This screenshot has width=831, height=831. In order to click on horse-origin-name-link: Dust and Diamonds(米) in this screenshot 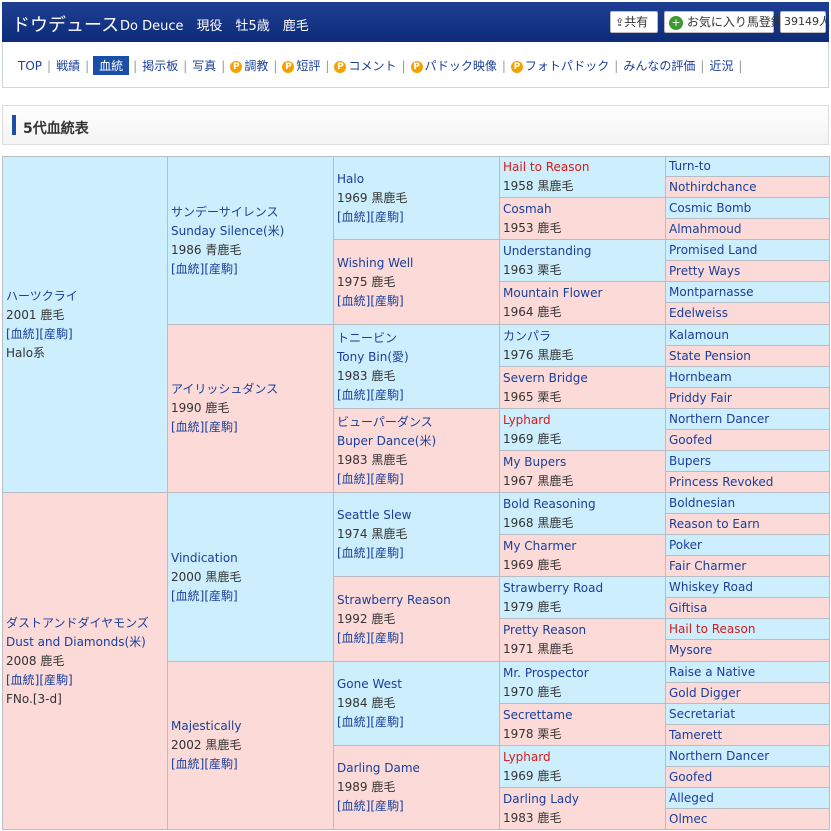, I will do `click(76, 641)`.